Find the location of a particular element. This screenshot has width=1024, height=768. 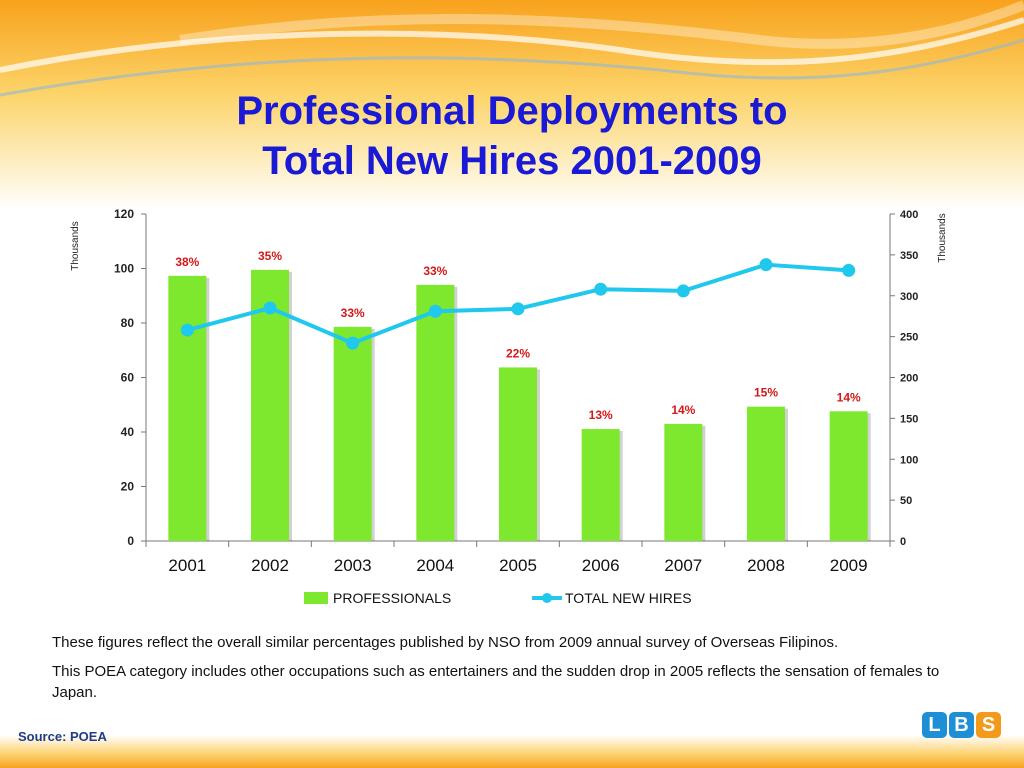

bar-data-label: 38% is located at coordinates (187, 262).